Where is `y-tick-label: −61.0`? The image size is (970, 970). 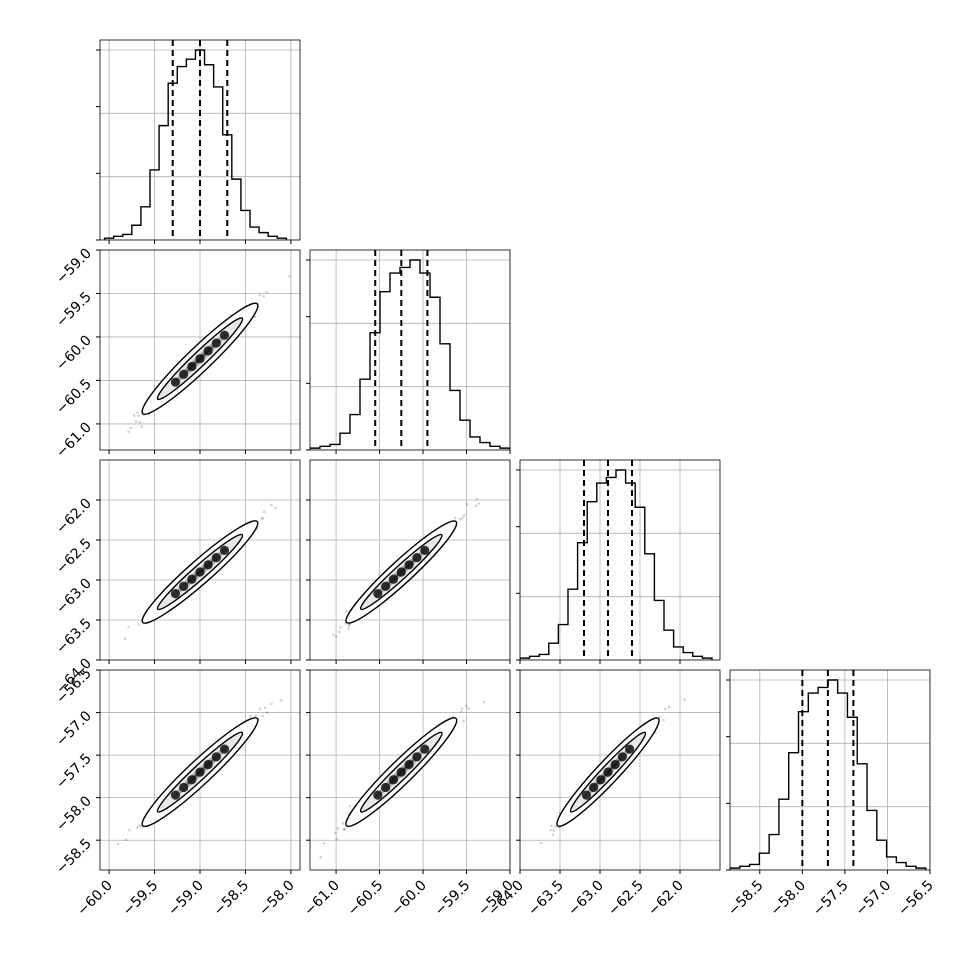
y-tick-label: −61.0 is located at coordinates (74, 440).